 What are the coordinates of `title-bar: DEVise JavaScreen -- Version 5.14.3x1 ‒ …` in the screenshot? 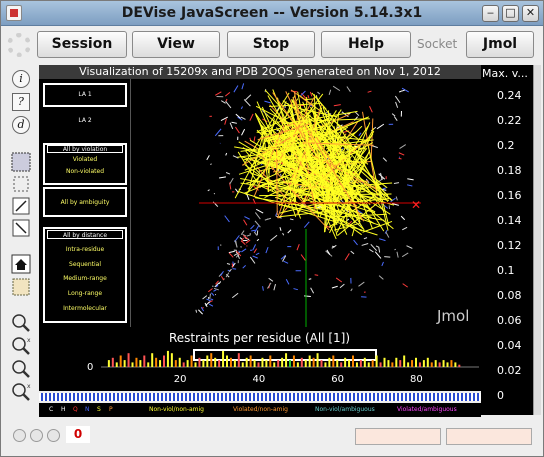 It's located at (272, 13).